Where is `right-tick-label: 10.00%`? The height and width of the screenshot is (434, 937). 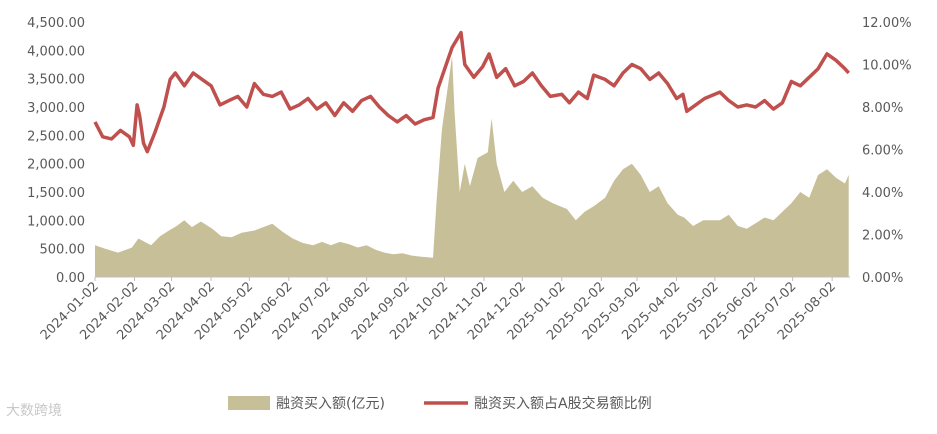 right-tick-label: 10.00% is located at coordinates (887, 66).